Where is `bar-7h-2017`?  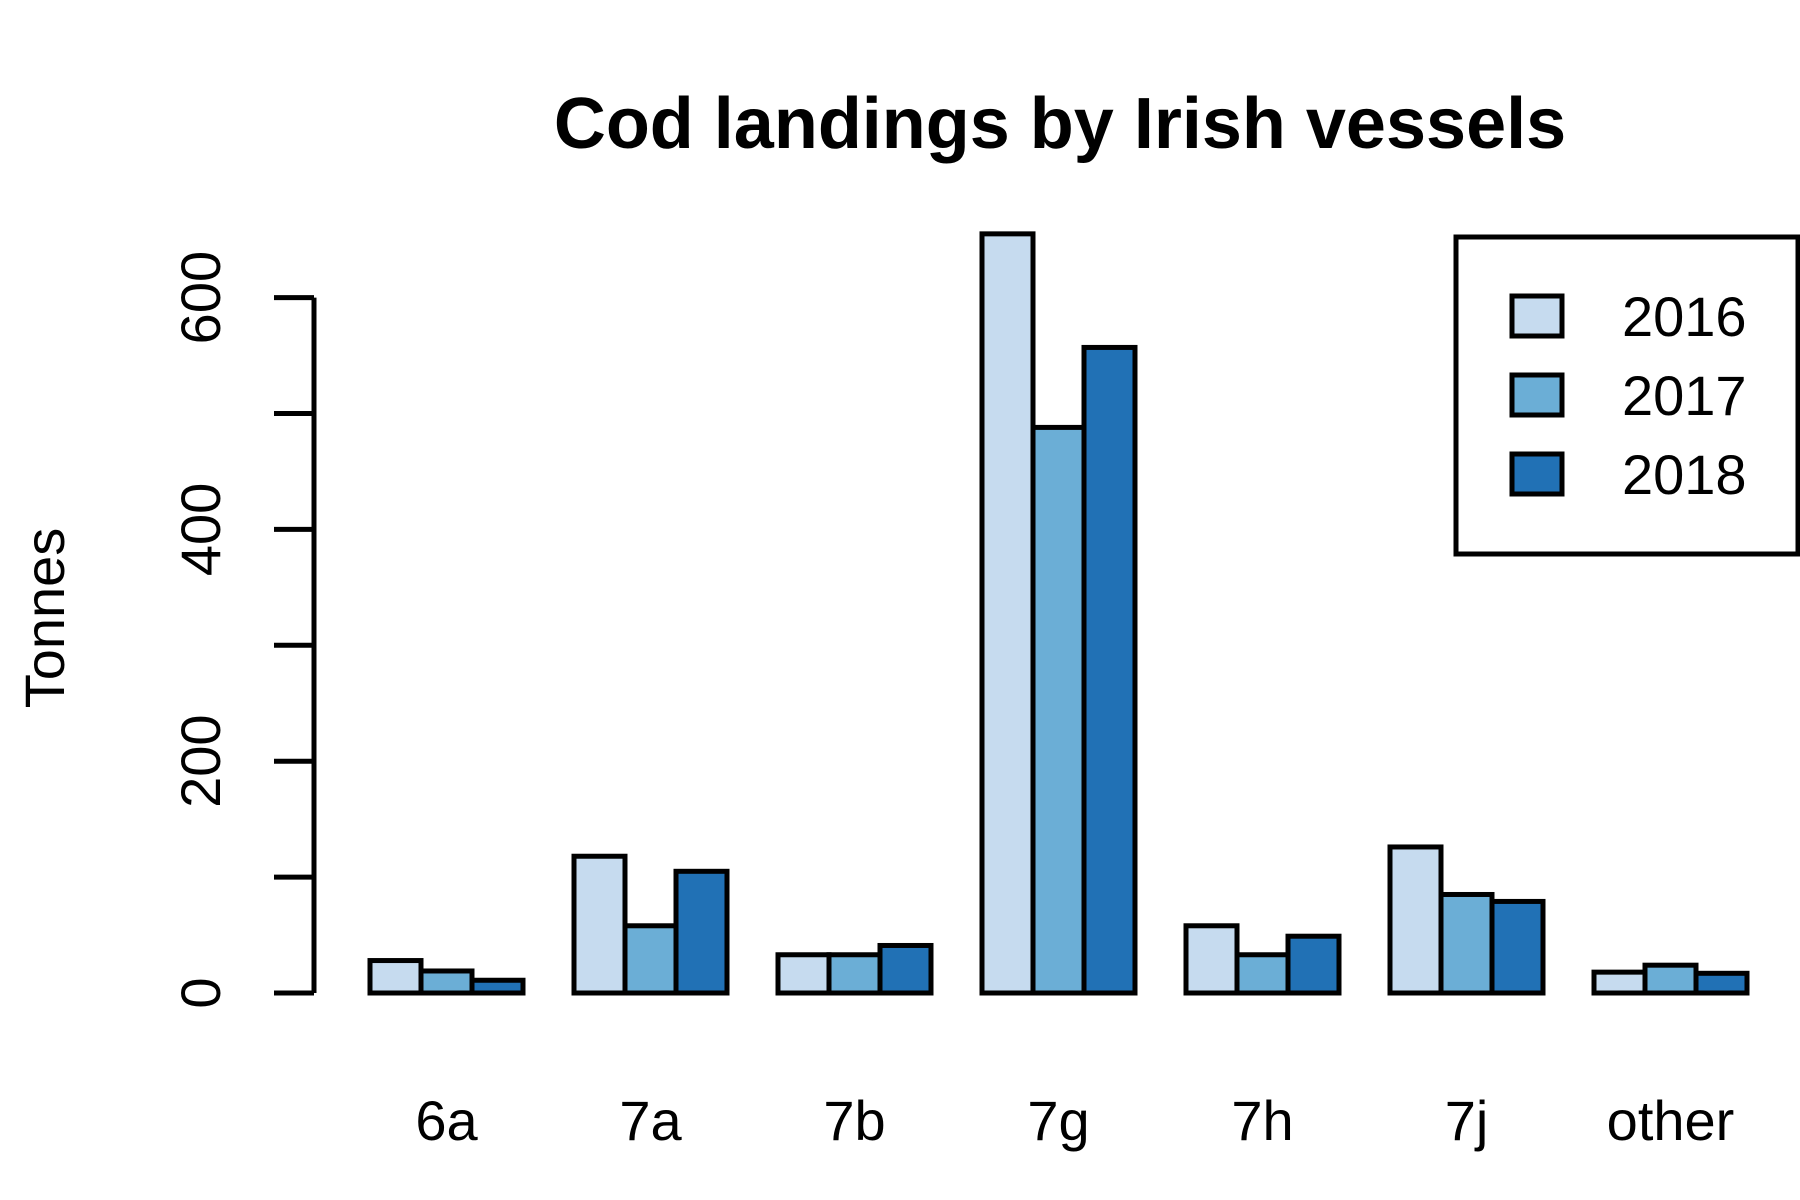
bar-7h-2017 is located at coordinates (1262, 974).